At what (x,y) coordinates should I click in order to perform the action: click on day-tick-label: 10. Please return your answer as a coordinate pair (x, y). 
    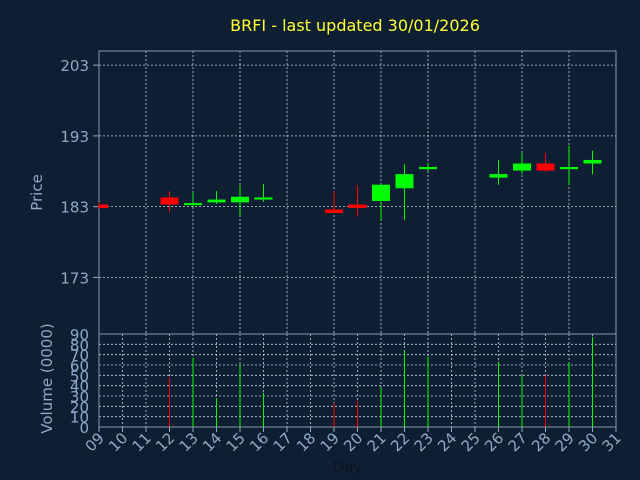
    Looking at the image, I should click on (118, 442).